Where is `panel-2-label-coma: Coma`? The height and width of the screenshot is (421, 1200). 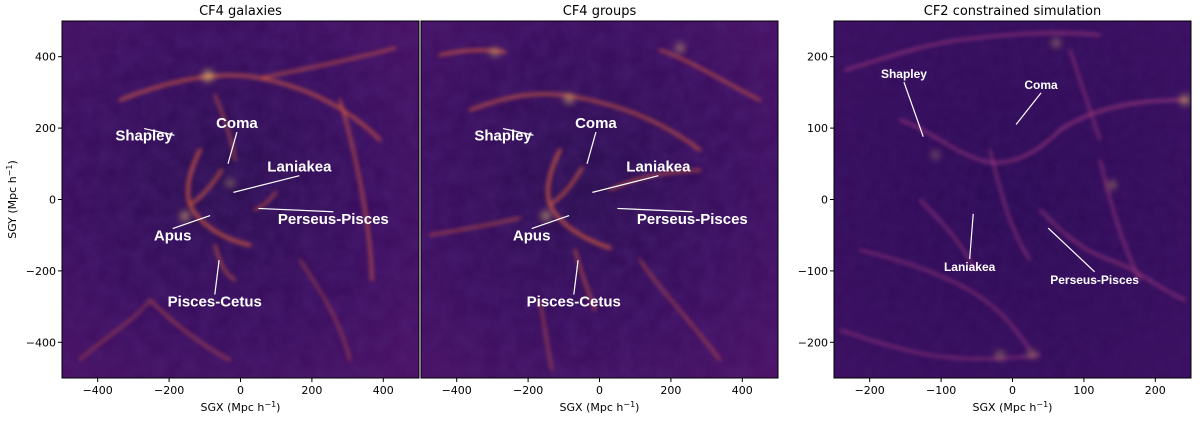
panel-2-label-coma: Coma is located at coordinates (596, 123).